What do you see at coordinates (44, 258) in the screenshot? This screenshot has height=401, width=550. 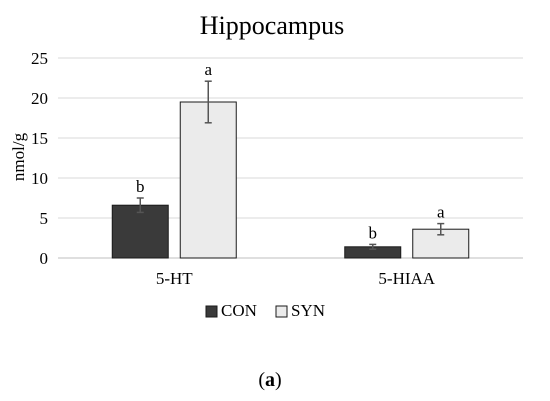 I see `y-tick-label: 0` at bounding box center [44, 258].